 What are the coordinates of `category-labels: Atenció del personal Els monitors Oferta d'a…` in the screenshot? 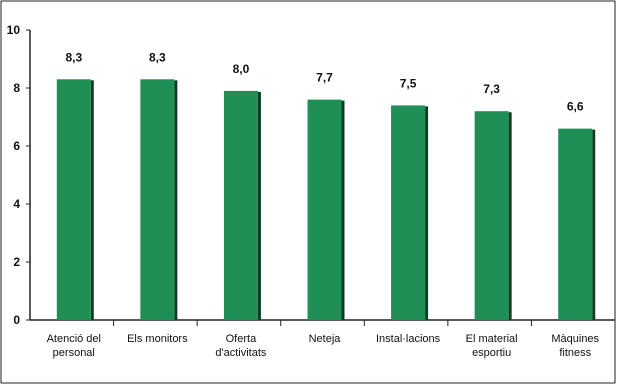 It's located at (323, 346).